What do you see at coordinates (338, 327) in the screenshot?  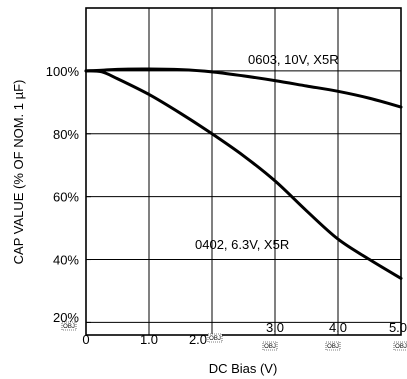 I see `x-tick-label: 4.0` at bounding box center [338, 327].